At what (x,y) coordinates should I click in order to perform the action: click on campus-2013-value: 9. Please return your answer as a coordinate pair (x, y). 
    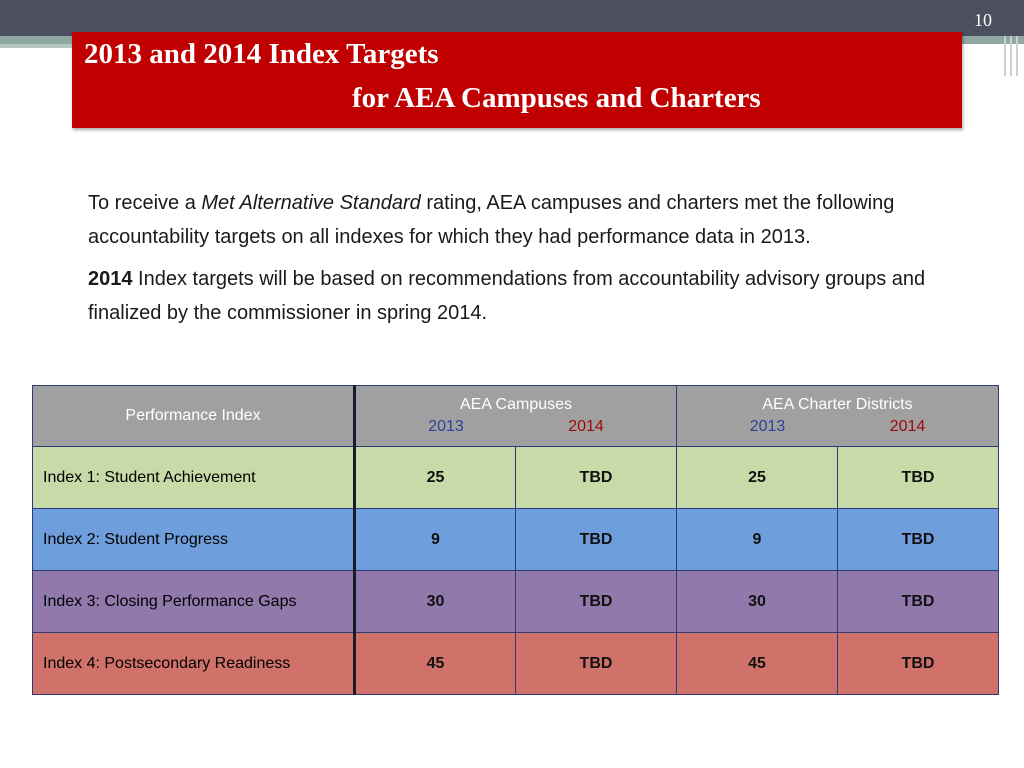
    Looking at the image, I should click on (434, 539).